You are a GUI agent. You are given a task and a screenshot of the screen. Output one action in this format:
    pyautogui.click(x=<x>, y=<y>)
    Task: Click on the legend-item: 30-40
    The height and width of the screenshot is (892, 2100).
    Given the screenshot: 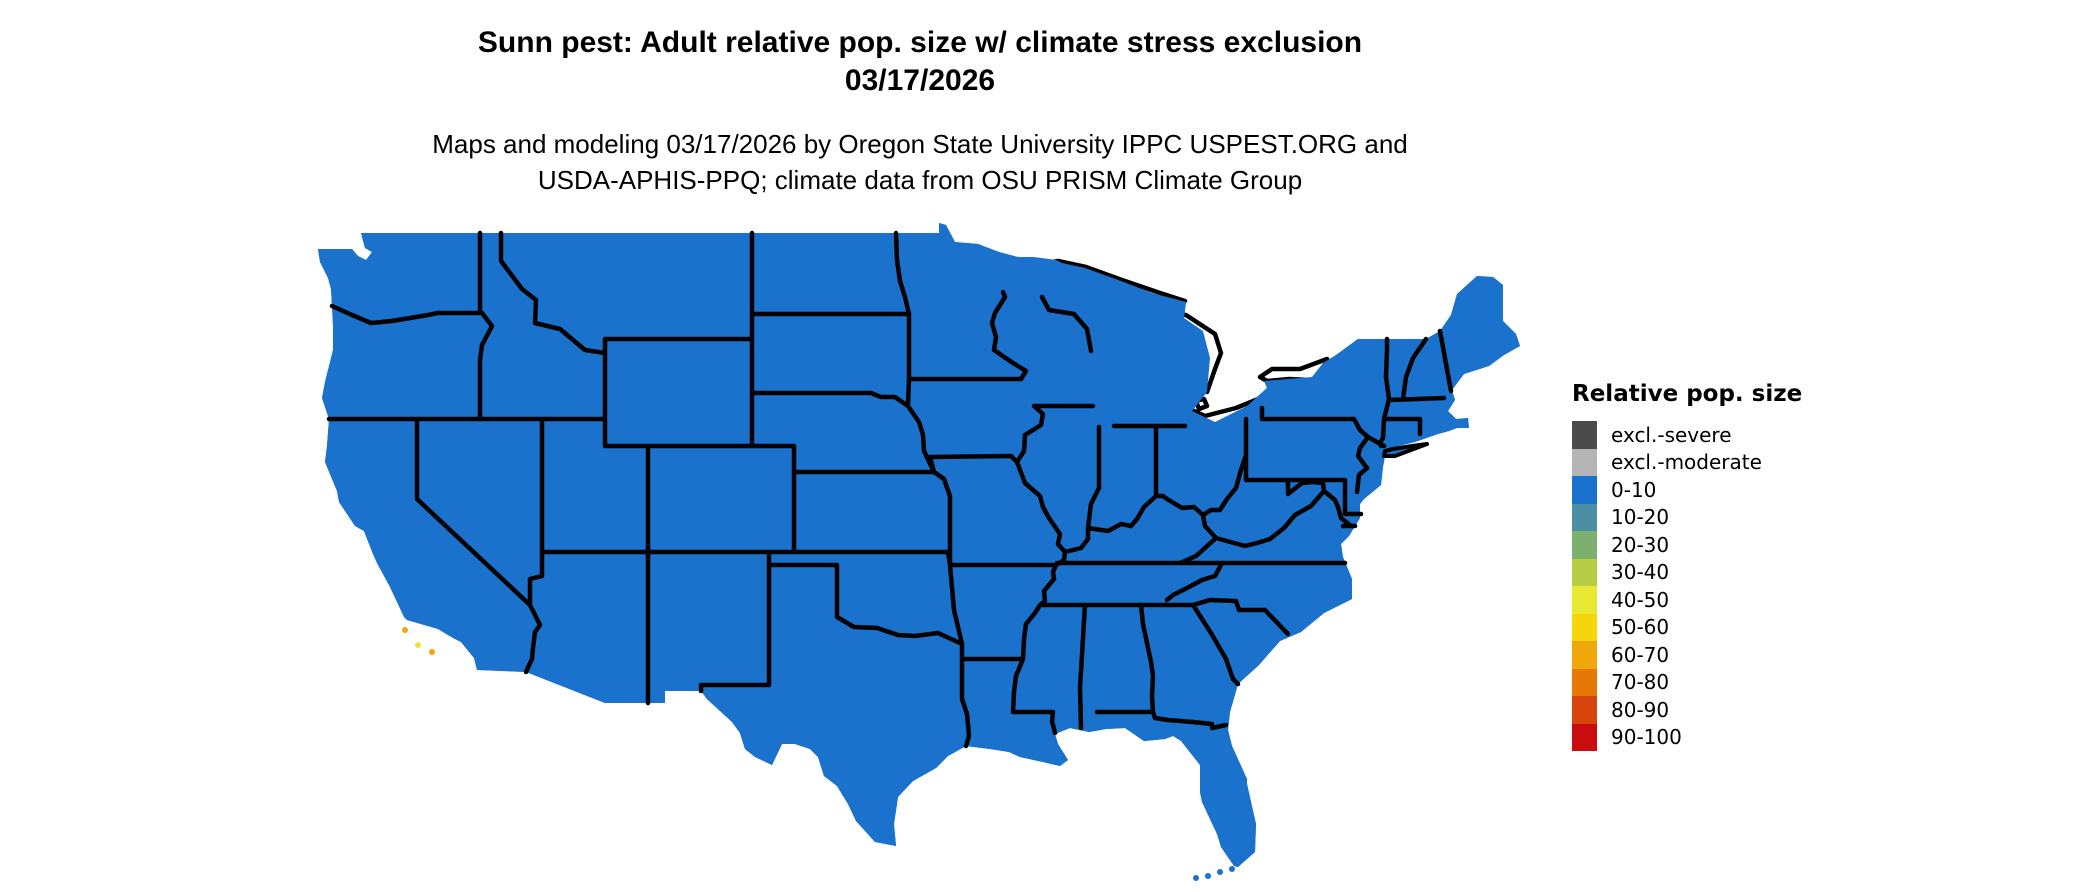 What is the action you would take?
    pyautogui.click(x=1687, y=572)
    